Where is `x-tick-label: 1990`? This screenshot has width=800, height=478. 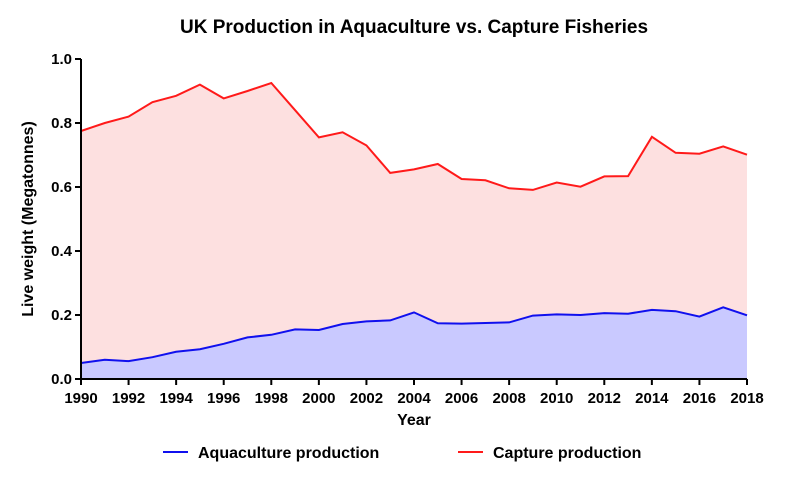 x-tick-label: 1990 is located at coordinates (80, 398).